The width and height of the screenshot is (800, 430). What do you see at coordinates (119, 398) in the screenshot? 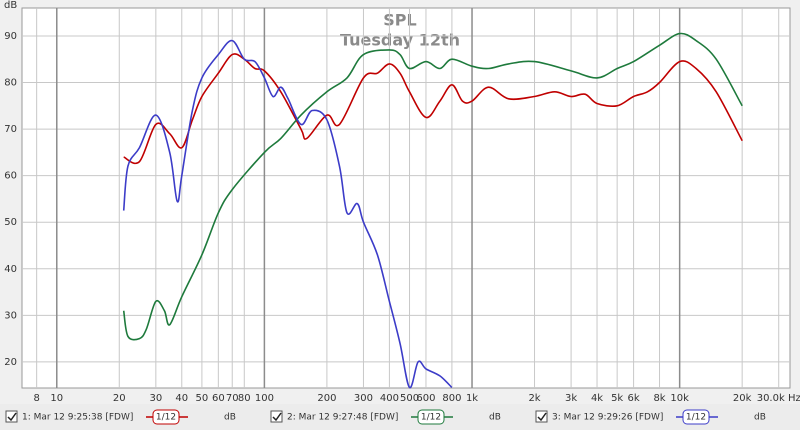
I see `x-tick-label: 20` at bounding box center [119, 398].